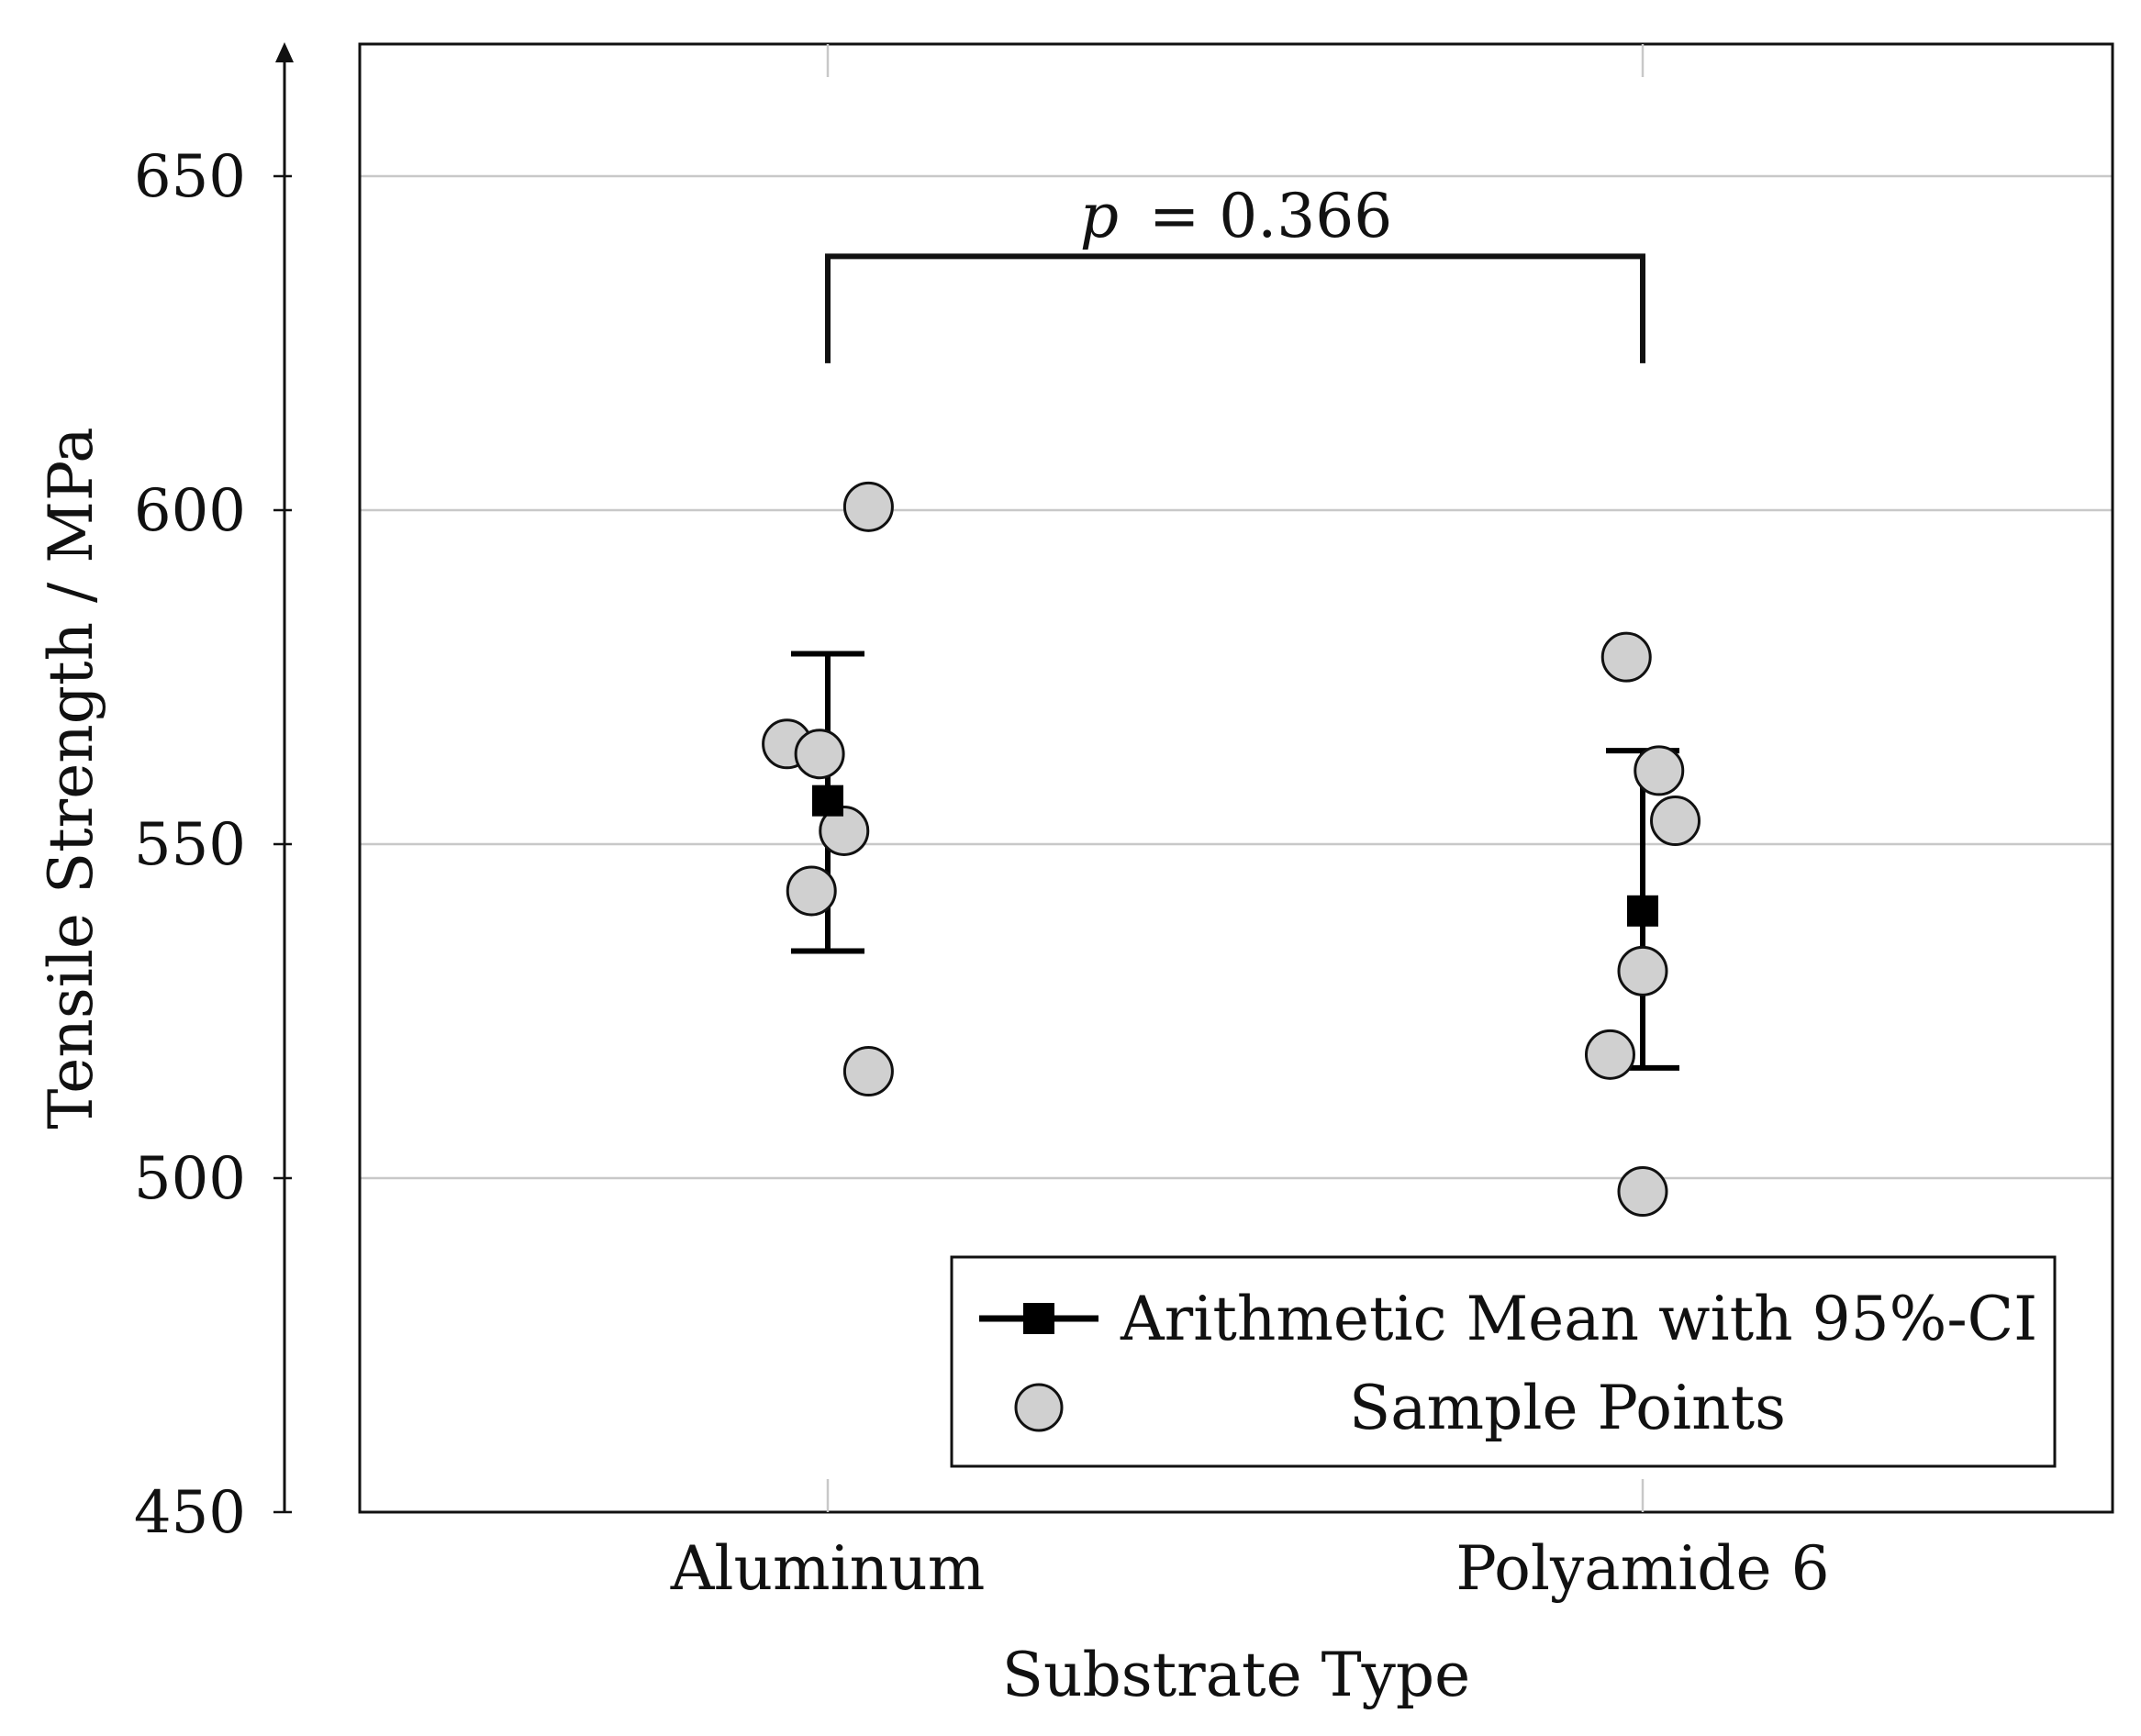 The width and height of the screenshot is (2141, 1736). Describe the element at coordinates (1236, 1675) in the screenshot. I see `x-axis-title: Substrate Type` at that location.